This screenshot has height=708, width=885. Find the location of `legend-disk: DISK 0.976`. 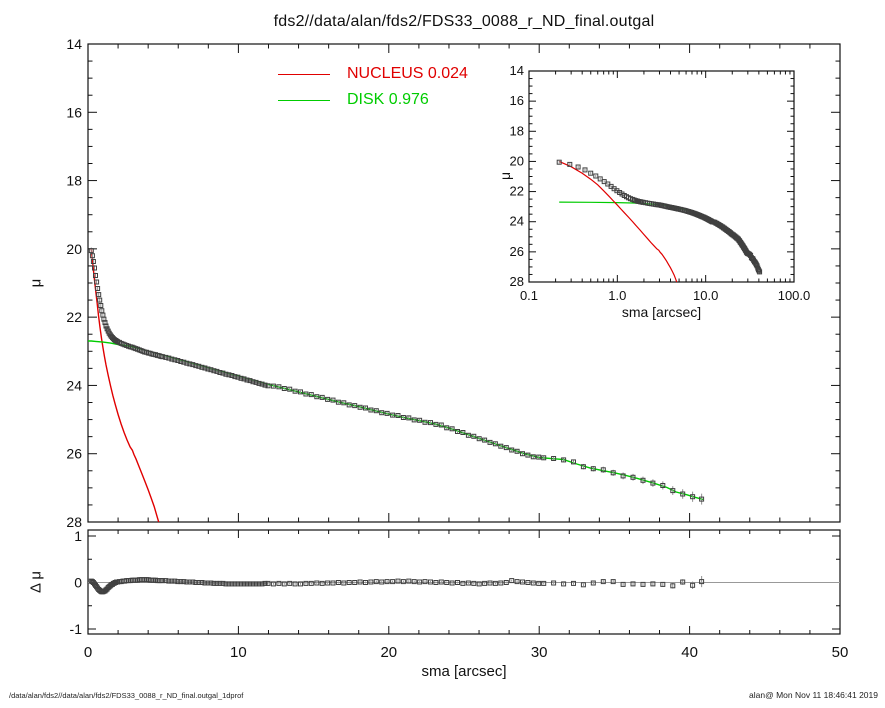

legend-disk: DISK 0.976 is located at coordinates (353, 100).